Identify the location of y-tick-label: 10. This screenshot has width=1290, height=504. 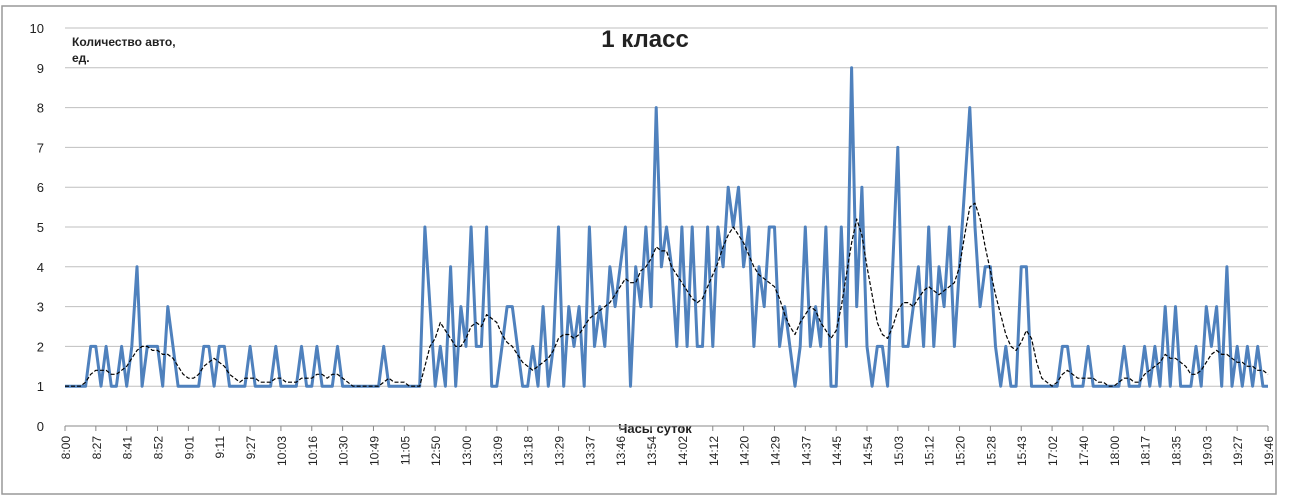
(37, 28).